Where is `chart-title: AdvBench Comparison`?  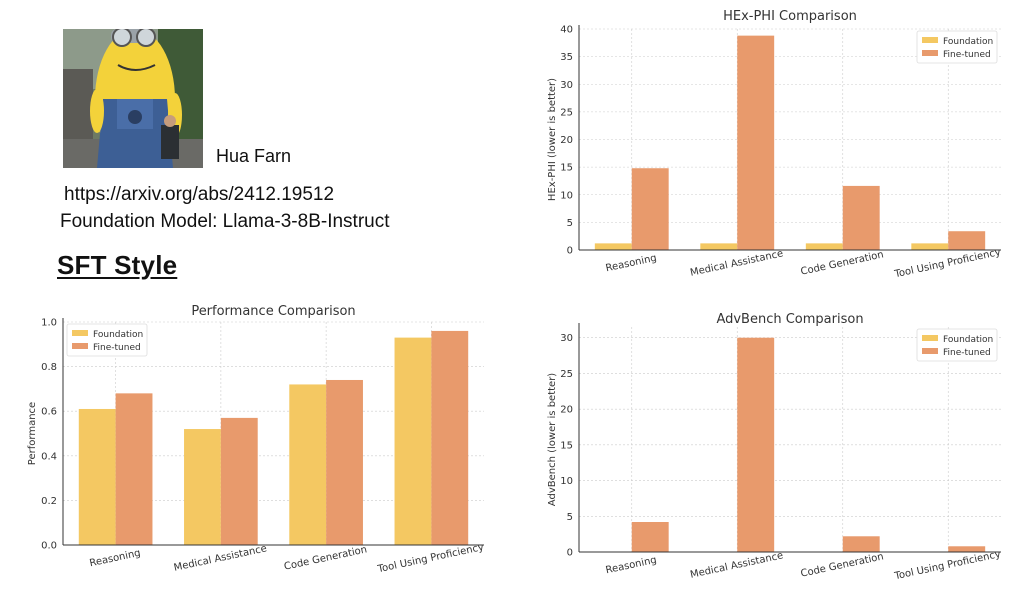 chart-title: AdvBench Comparison is located at coordinates (789, 319).